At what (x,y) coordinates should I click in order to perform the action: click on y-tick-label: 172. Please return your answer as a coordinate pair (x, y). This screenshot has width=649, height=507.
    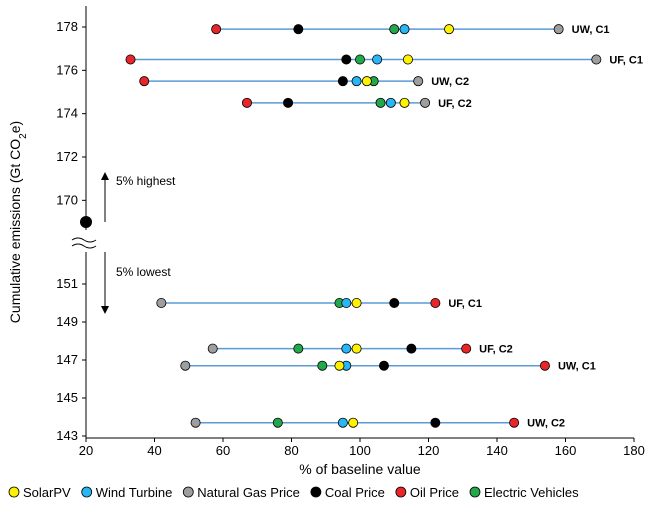
    Looking at the image, I should click on (67, 156).